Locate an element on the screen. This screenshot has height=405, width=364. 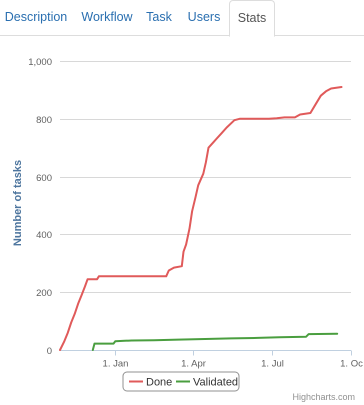
x-tick-label: 1. Apr is located at coordinates (193, 364).